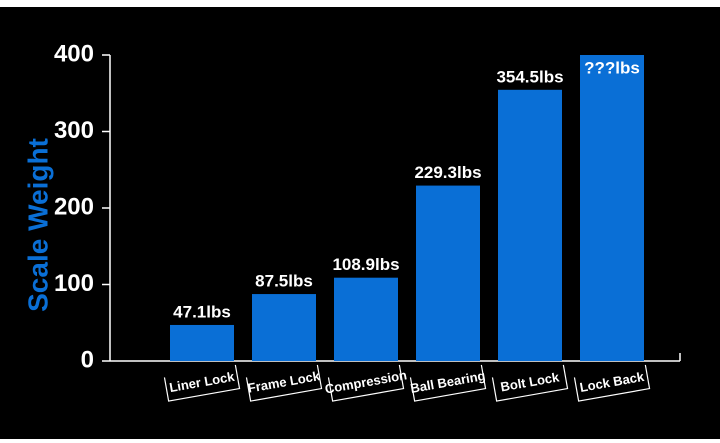  What do you see at coordinates (74, 283) in the screenshot?
I see `y-tick-label: 100` at bounding box center [74, 283].